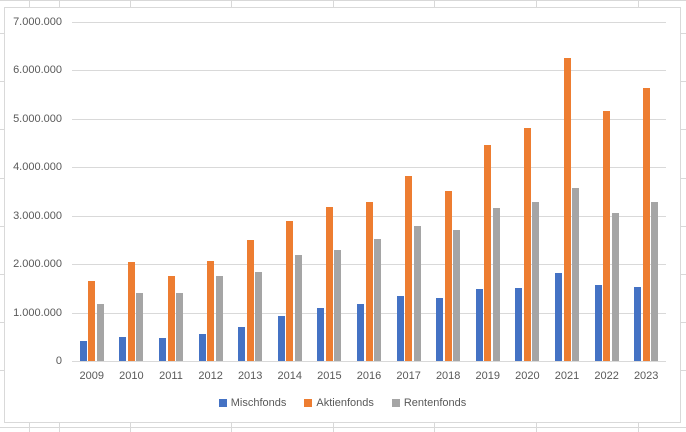 The image size is (686, 432). What do you see at coordinates (598, 323) in the screenshot?
I see `bar-mischfonds-2022` at bounding box center [598, 323].